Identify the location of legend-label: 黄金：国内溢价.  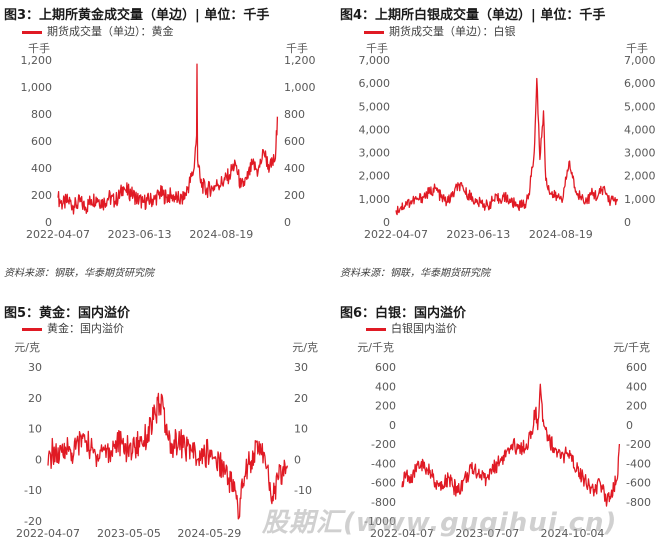
(85, 328).